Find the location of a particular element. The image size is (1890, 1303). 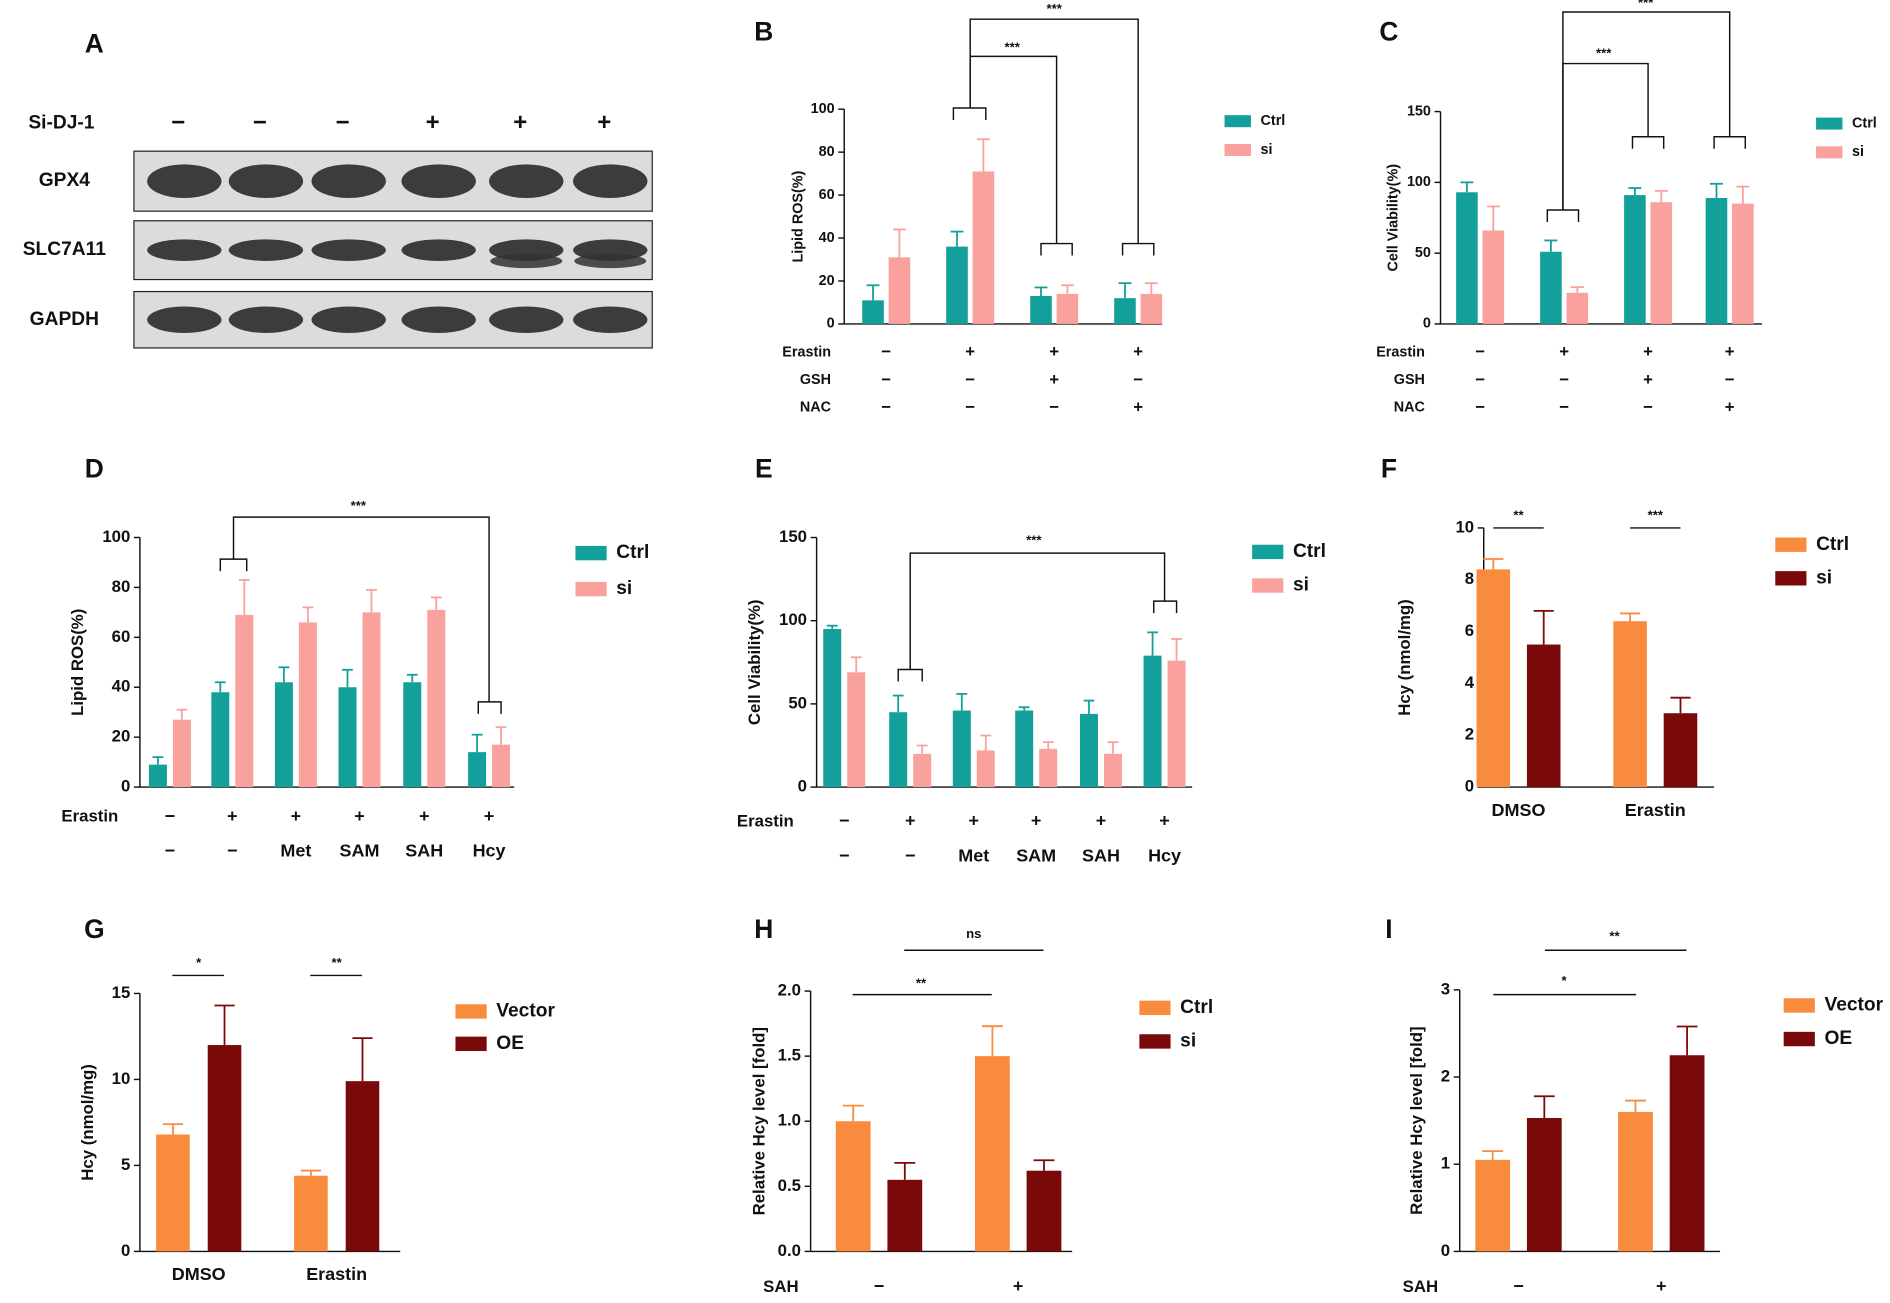

legend-label: Vector is located at coordinates (525, 1011).